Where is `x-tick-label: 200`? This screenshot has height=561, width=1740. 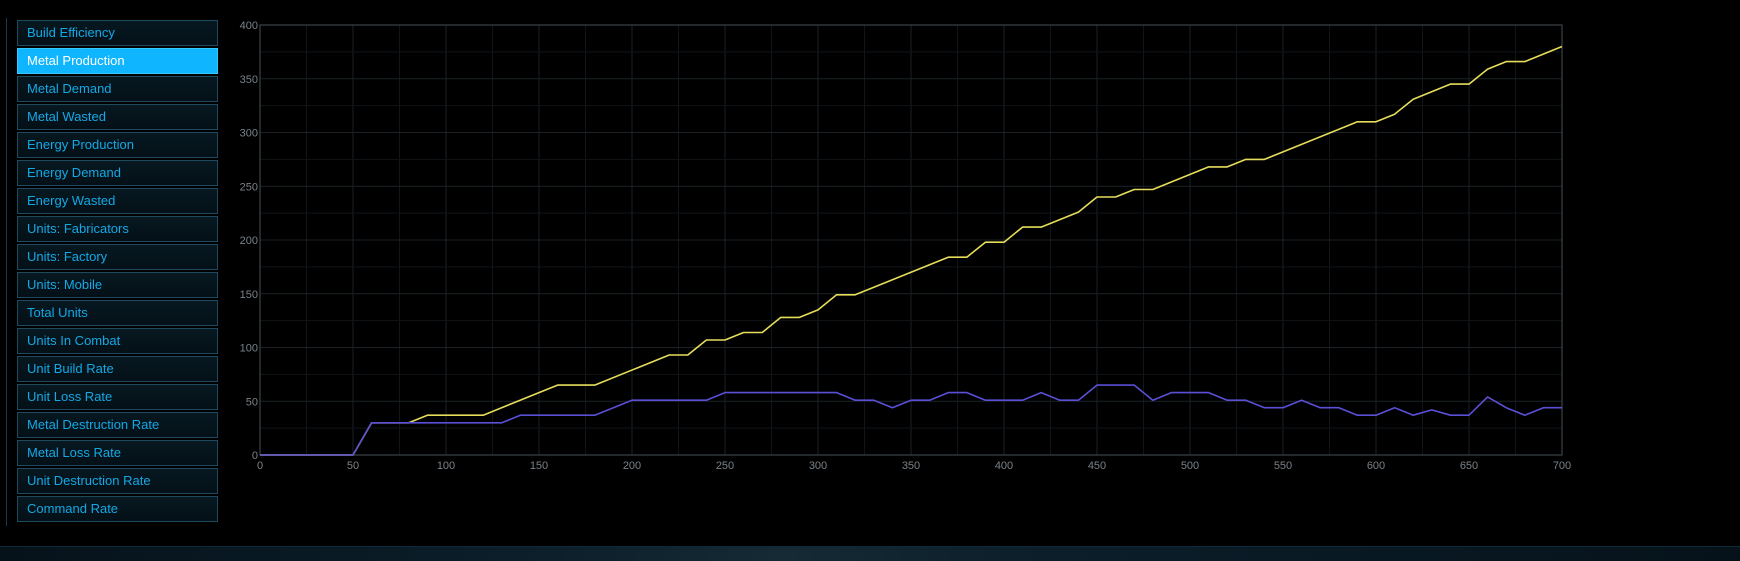
x-tick-label: 200 is located at coordinates (632, 466).